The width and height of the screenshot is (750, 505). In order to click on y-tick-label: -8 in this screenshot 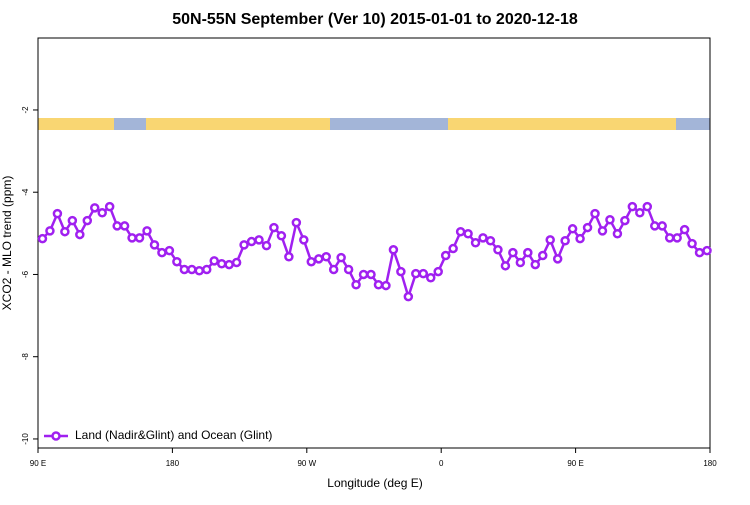, I will do `click(25, 357)`.